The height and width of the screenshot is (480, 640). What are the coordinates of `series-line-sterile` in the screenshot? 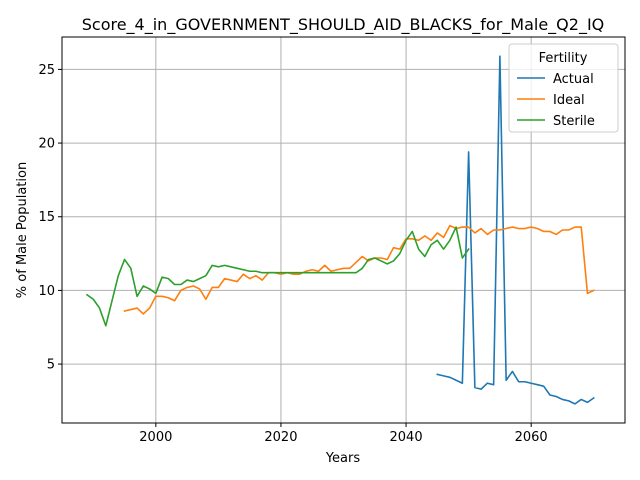 It's located at (277, 276).